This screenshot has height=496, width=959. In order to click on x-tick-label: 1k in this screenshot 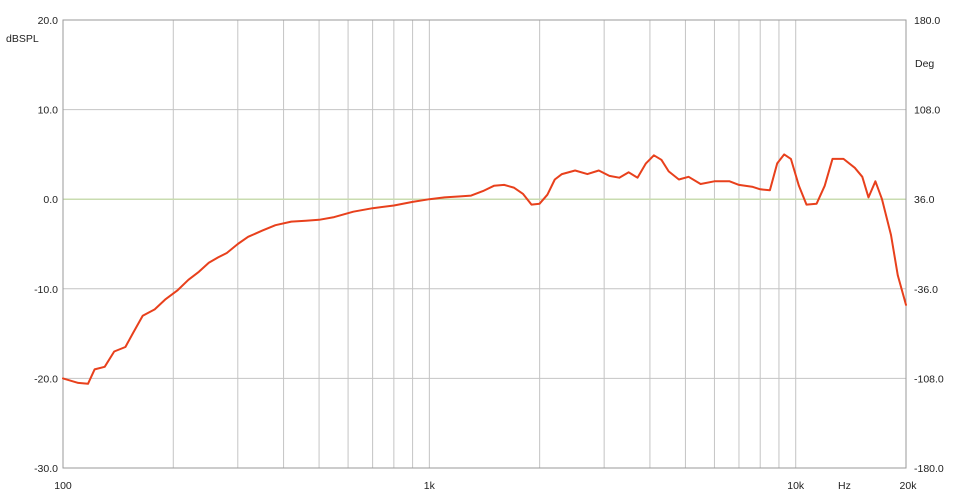, I will do `click(430, 486)`.